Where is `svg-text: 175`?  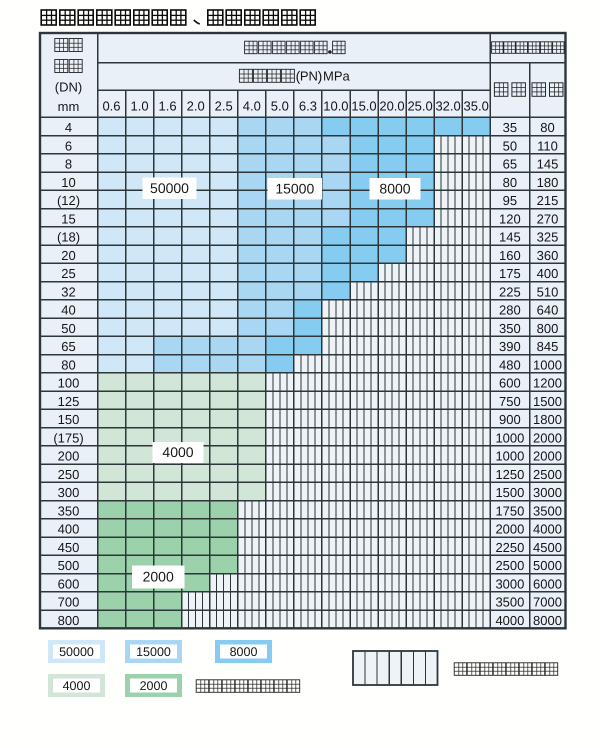 svg-text: 175 is located at coordinates (510, 273).